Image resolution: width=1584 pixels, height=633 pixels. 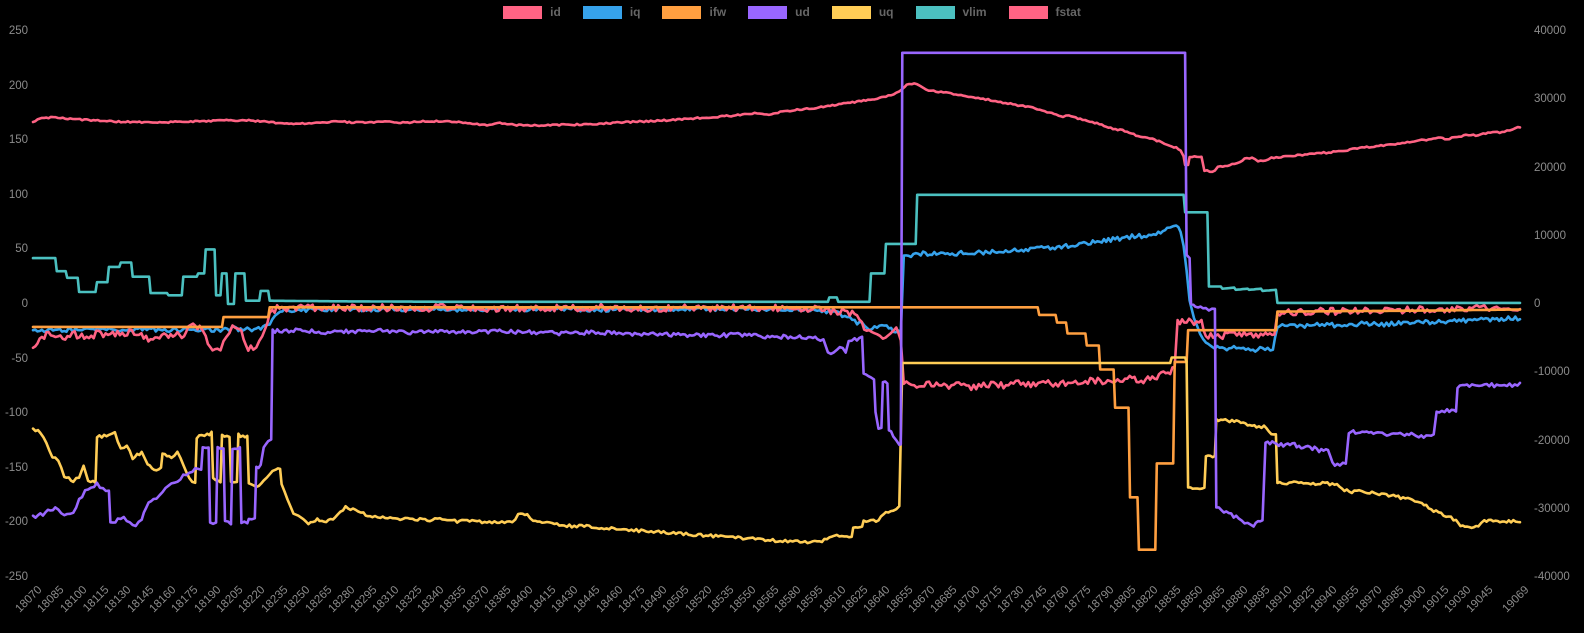 What do you see at coordinates (18, 194) in the screenshot?
I see `y-left-tick-label: 100` at bounding box center [18, 194].